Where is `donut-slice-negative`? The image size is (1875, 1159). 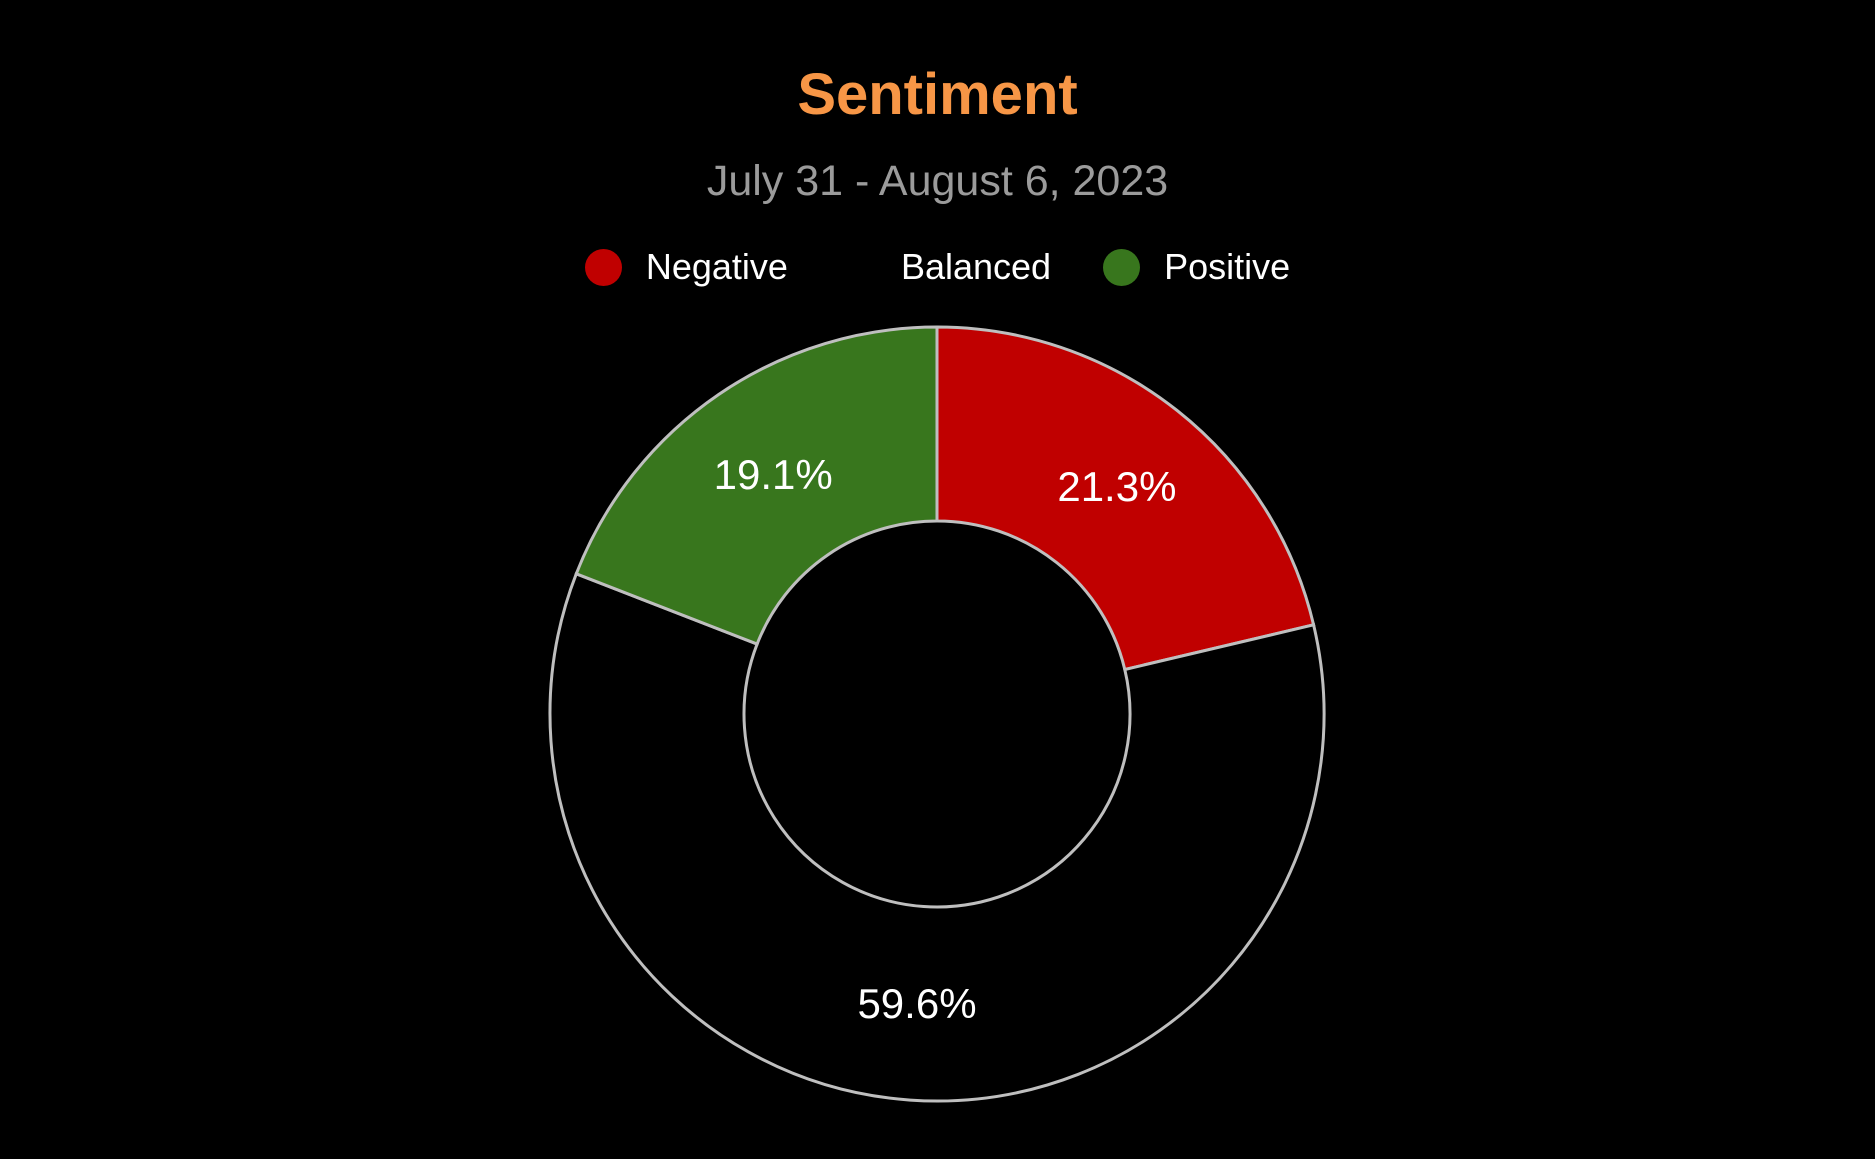 donut-slice-negative is located at coordinates (1125, 498).